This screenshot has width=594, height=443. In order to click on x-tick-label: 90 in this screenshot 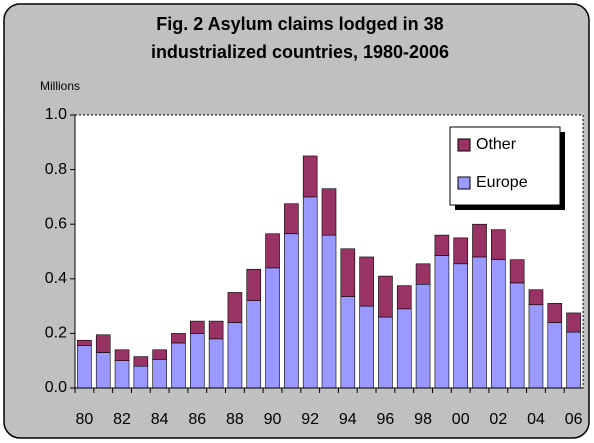, I will do `click(273, 419)`.